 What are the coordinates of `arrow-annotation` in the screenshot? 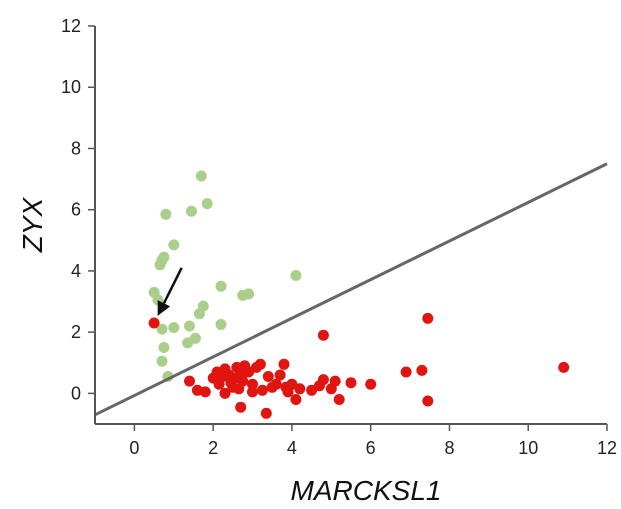 It's located at (170, 291).